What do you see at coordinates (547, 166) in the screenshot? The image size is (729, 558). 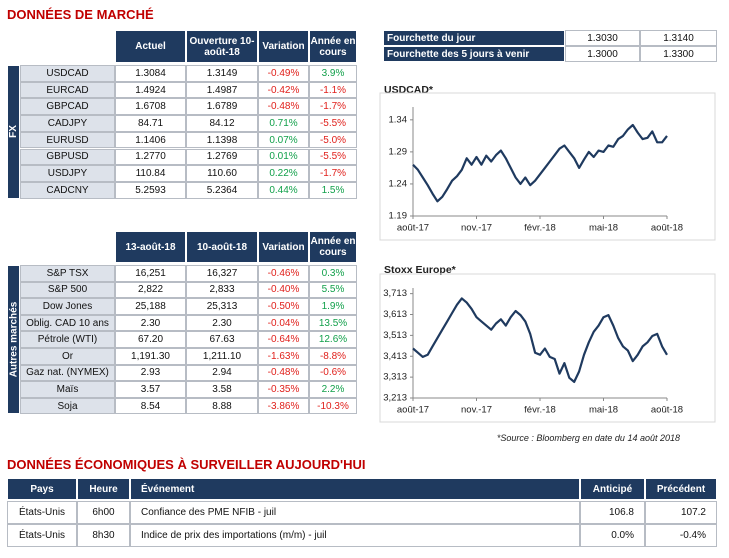 I see `chart-frame` at bounding box center [547, 166].